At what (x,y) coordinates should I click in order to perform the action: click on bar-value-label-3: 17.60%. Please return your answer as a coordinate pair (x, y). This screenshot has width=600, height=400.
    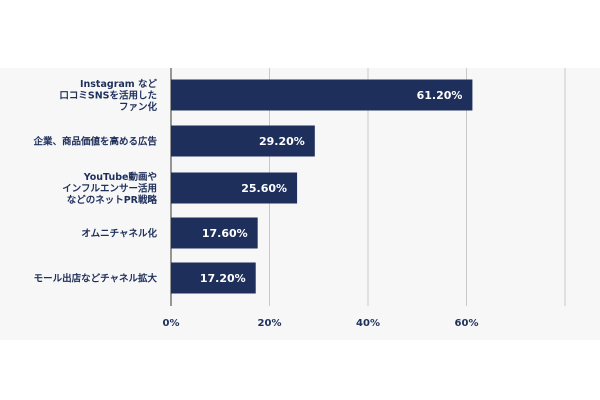
    Looking at the image, I should click on (225, 233).